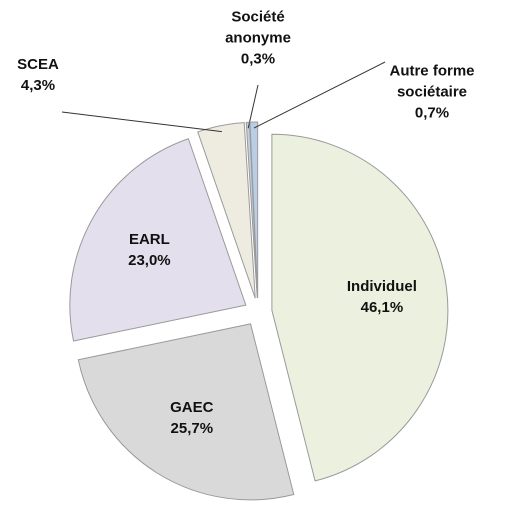 This screenshot has width=509, height=515. Describe the element at coordinates (46, 75) in the screenshot. I see `slice-label: SCEA 4,3%` at that location.